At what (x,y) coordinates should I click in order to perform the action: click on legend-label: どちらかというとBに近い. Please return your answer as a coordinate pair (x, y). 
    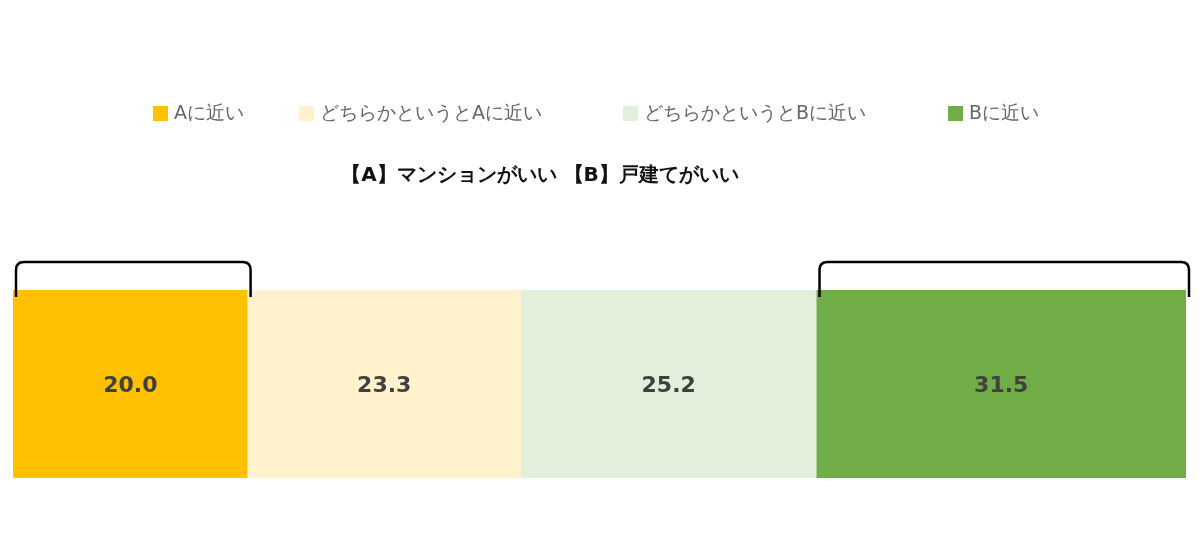
    Looking at the image, I should click on (755, 112).